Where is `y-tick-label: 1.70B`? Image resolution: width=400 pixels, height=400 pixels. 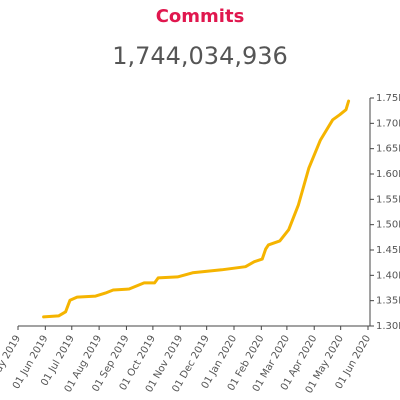 y-tick-label: 1.70B is located at coordinates (388, 123).